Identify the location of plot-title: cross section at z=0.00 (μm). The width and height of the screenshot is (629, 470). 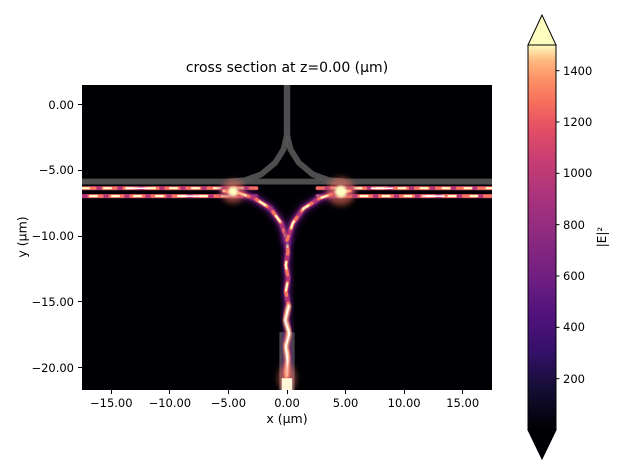
(287, 68).